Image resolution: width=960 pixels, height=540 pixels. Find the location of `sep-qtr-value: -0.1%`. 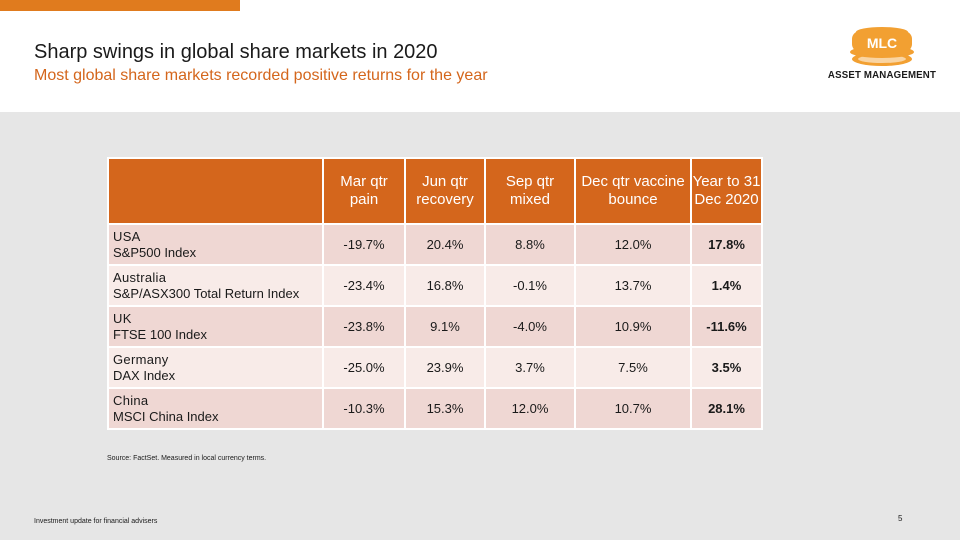

sep-qtr-value: -0.1% is located at coordinates (530, 285).